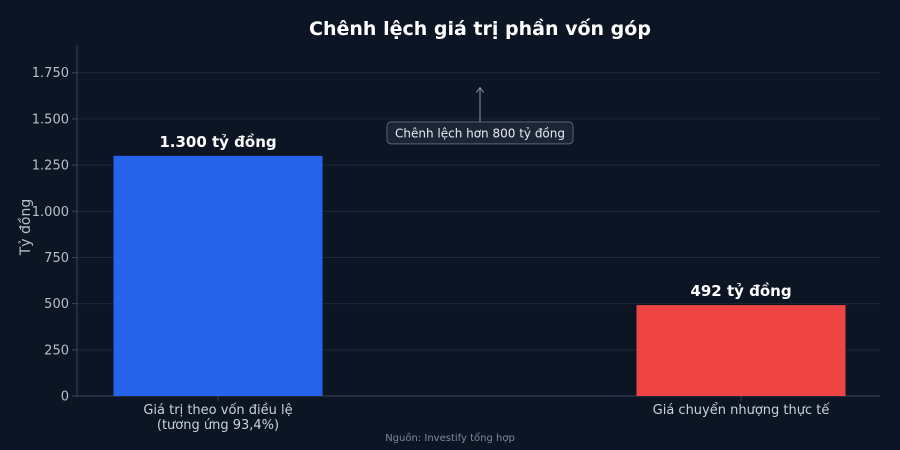 This screenshot has width=900, height=450. What do you see at coordinates (25, 228) in the screenshot?
I see `y-axis-label: Tỷ đồng` at bounding box center [25, 228].